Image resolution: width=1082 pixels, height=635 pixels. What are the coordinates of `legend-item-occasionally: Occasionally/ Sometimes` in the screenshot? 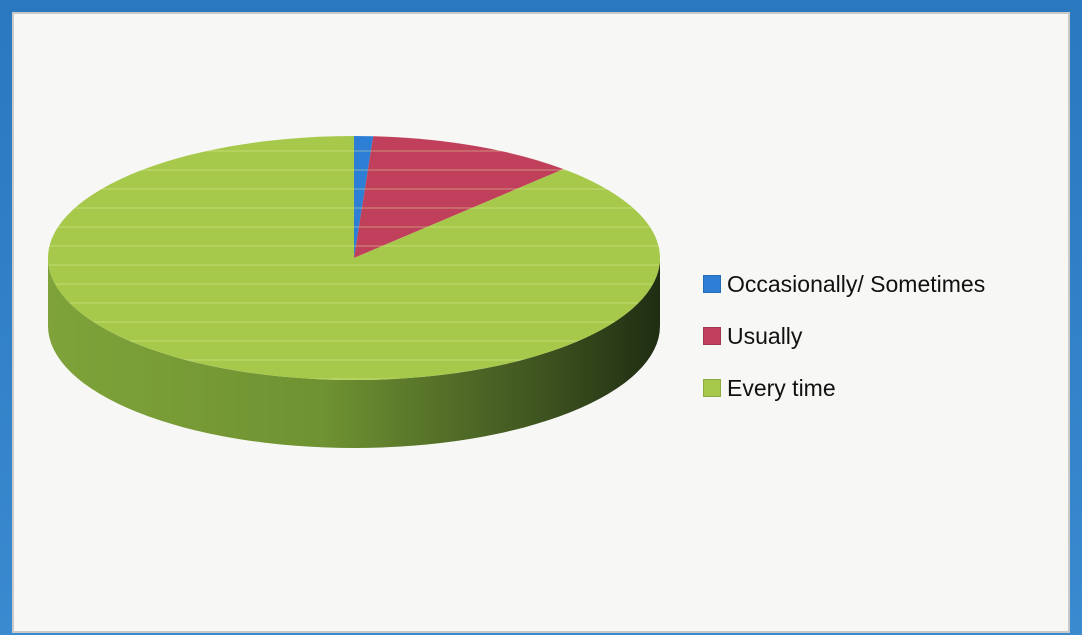 It's located at (844, 284).